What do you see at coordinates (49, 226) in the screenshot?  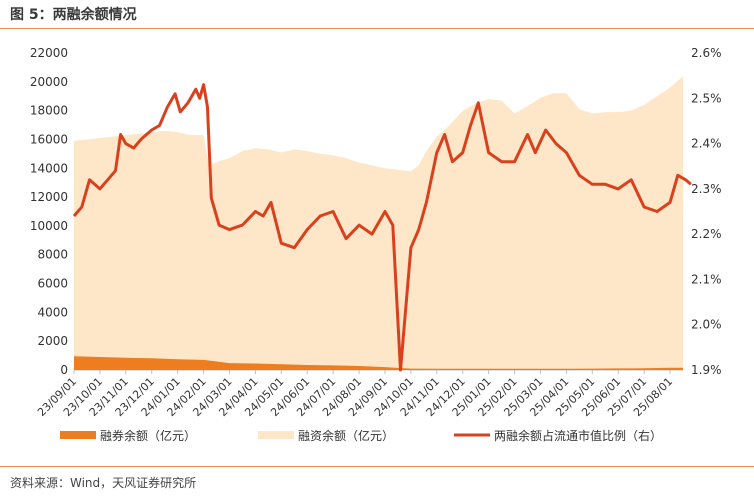 I see `y-tick-label: 10000` at bounding box center [49, 226].